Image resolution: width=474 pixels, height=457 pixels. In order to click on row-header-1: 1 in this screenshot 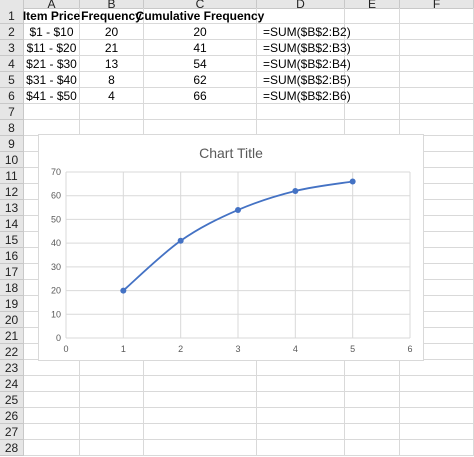, I will do `click(12, 16)`.